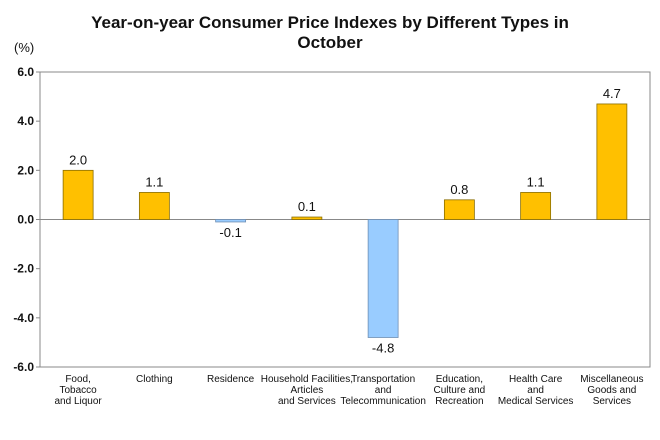  Describe the element at coordinates (25, 220) in the screenshot. I see `y-tick-label: 0.0` at that location.